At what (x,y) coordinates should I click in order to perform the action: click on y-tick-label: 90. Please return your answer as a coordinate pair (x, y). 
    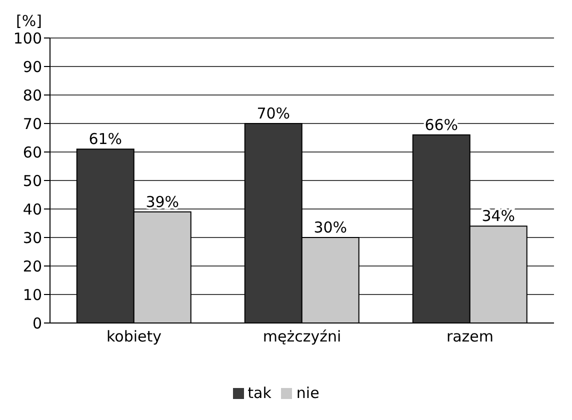
    Looking at the image, I should click on (32, 67).